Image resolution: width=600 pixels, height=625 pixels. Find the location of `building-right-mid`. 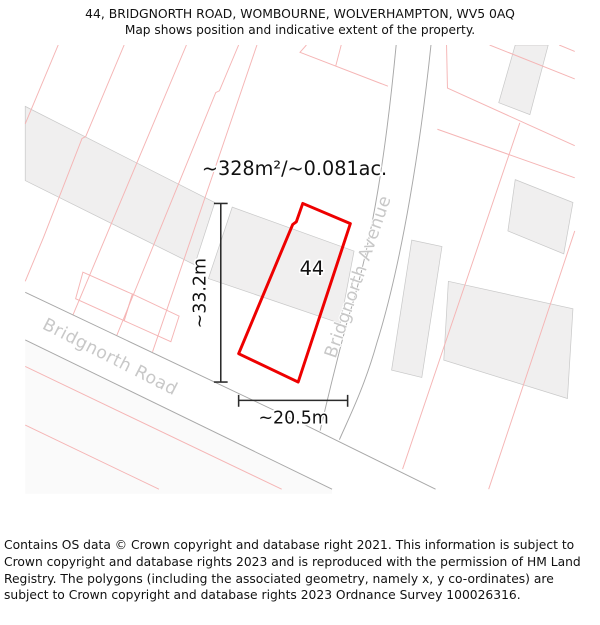

building-right-mid is located at coordinates (540, 217).